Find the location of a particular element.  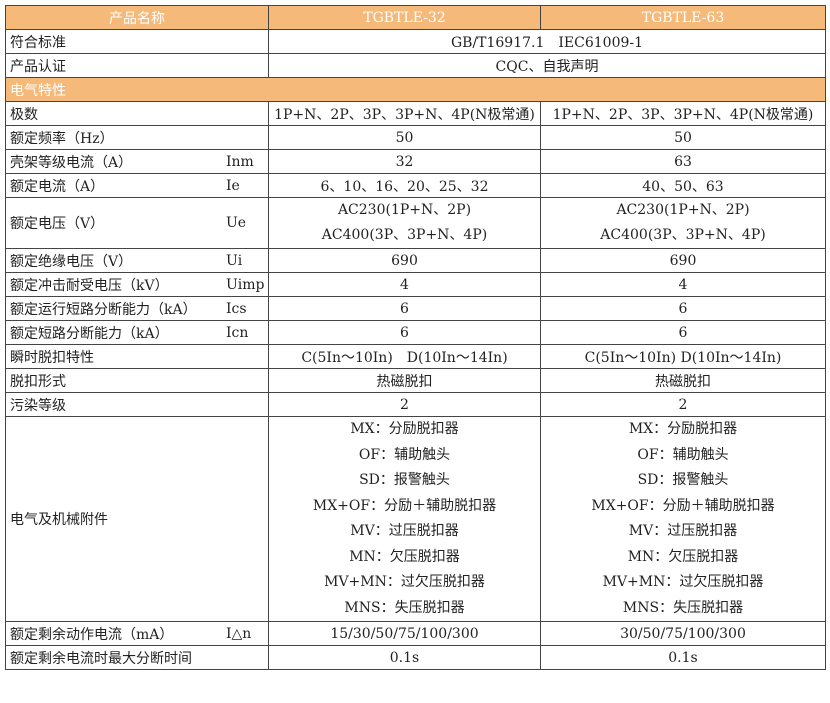

label-text: 额定剩余电流时最大分断时间 is located at coordinates (101, 658).